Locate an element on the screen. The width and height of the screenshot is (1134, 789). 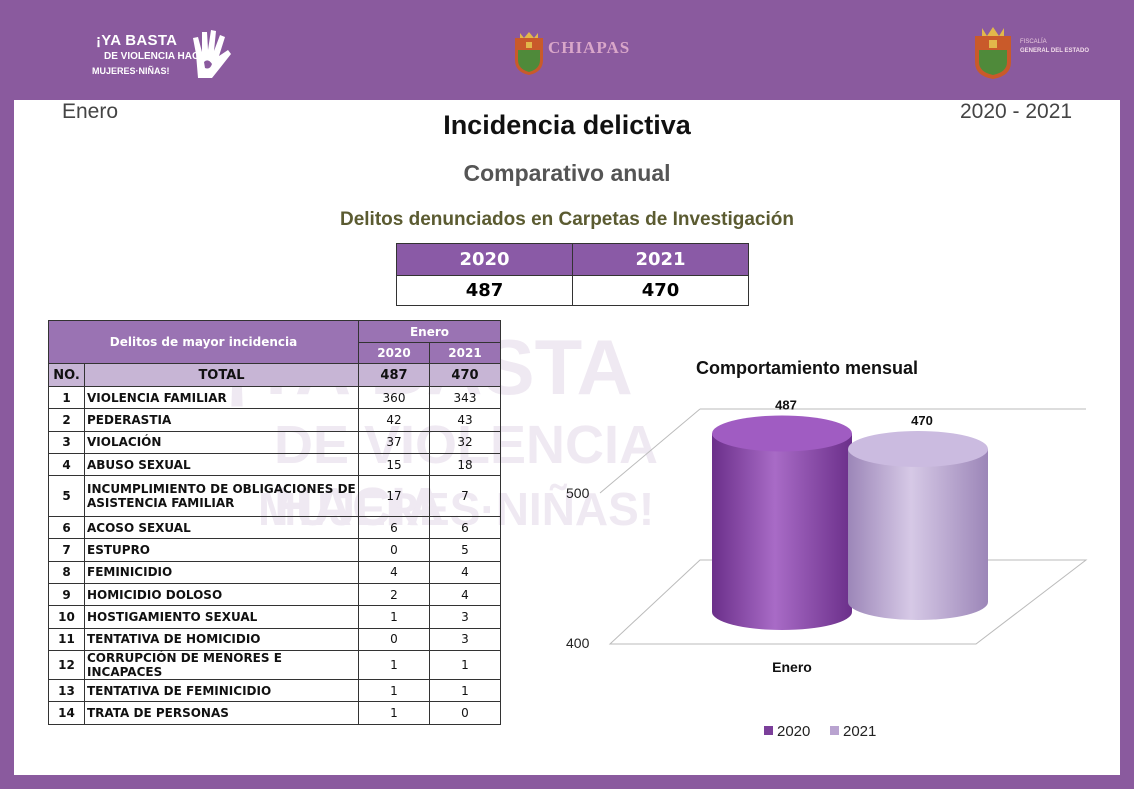
fiscalia-line2: GENERAL DEL ESTADO is located at coordinates (1055, 51).